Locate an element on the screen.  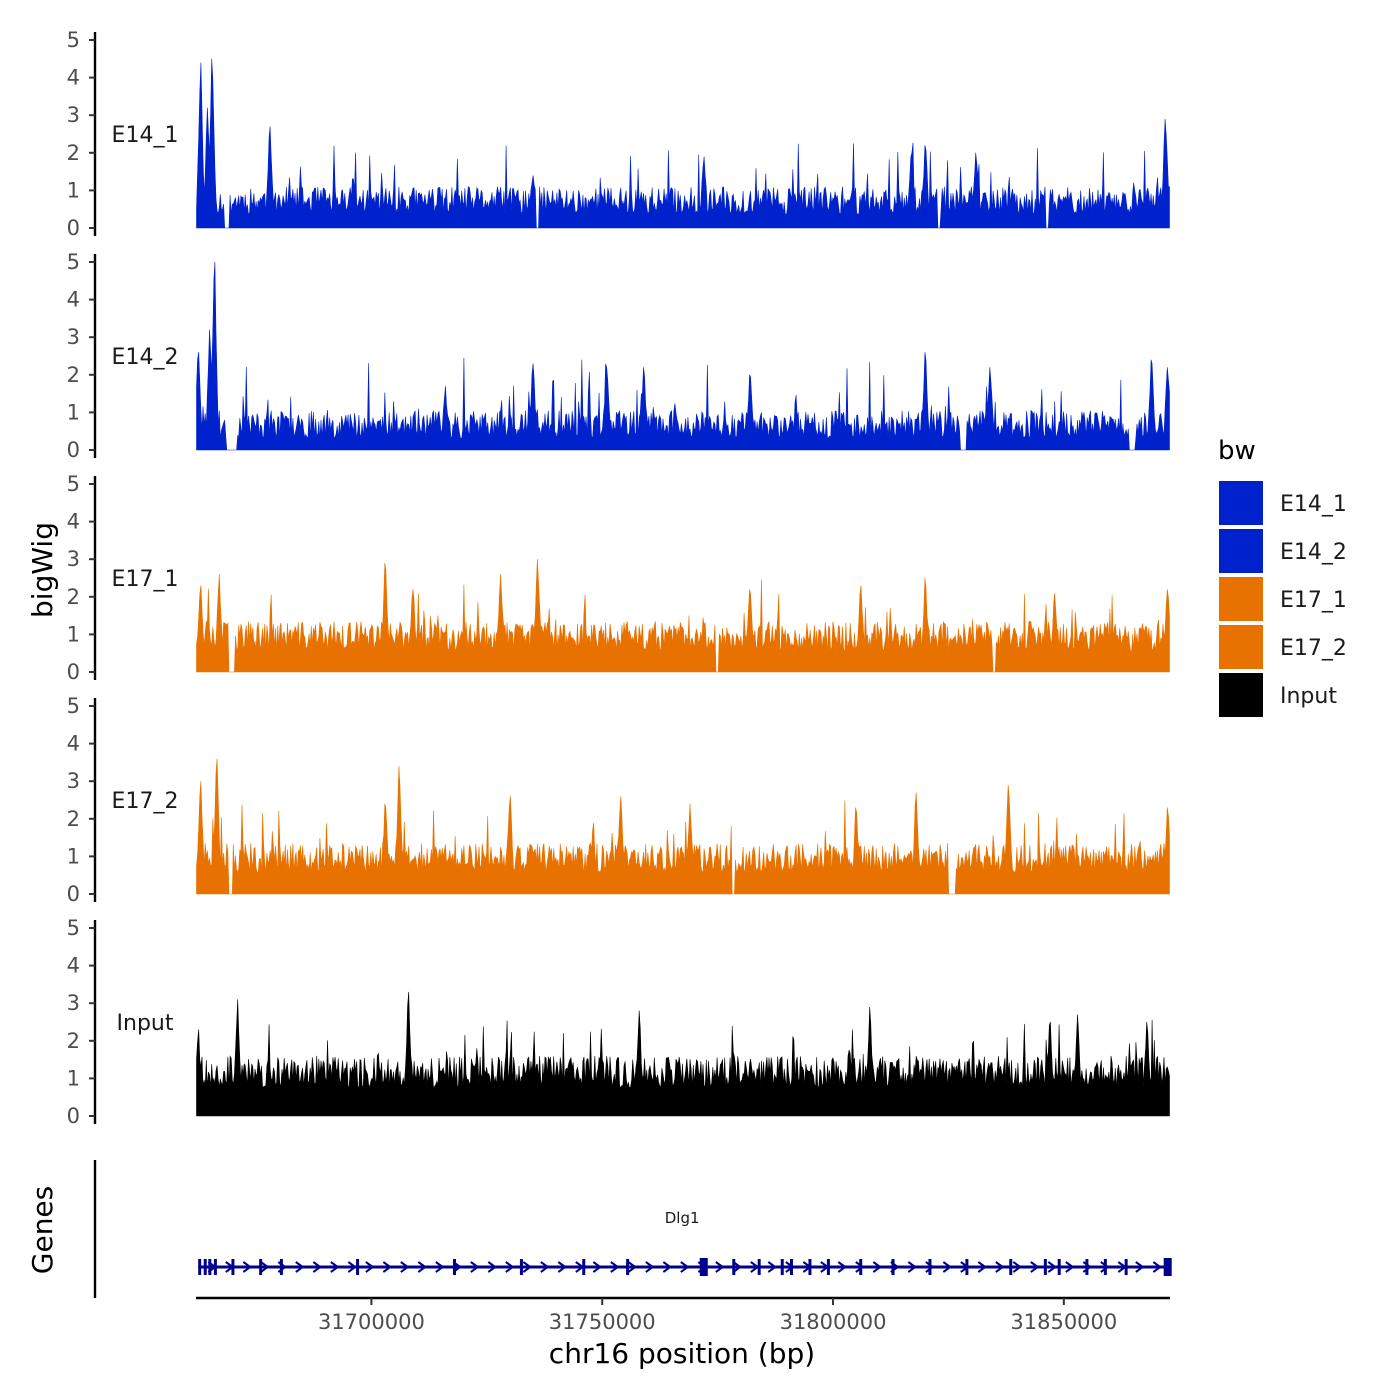
track-label-E17_2: E17_2 is located at coordinates (145, 801).